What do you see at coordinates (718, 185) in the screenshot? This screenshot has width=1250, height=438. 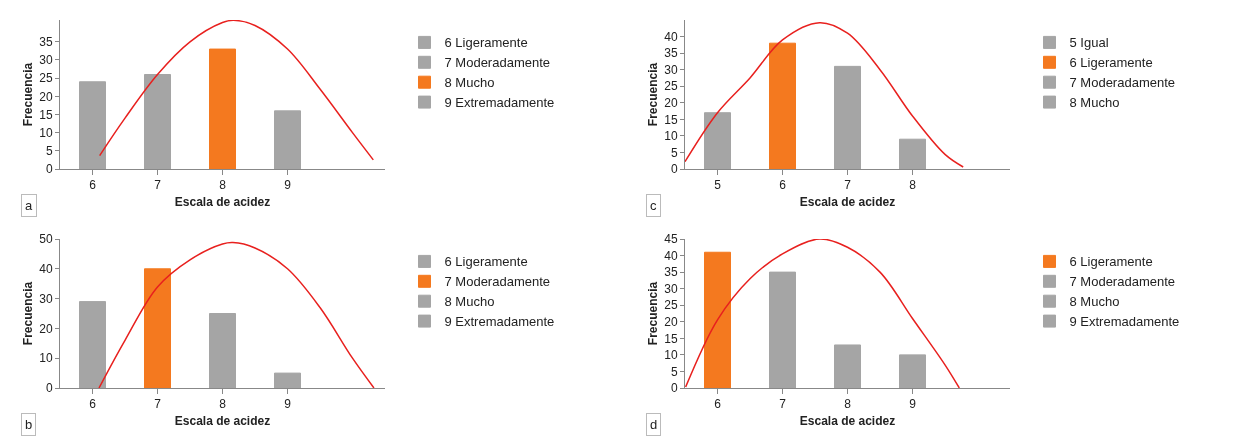 I see `x-tick-label: 5` at bounding box center [718, 185].